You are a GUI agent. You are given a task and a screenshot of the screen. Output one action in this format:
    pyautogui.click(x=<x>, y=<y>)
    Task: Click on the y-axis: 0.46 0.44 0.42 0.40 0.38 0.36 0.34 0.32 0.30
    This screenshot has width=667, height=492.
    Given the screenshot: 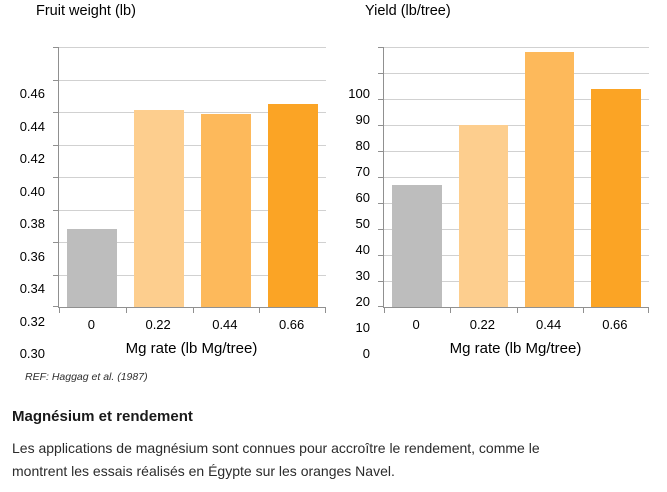 What is the action you would take?
    pyautogui.click(x=26, y=204)
    